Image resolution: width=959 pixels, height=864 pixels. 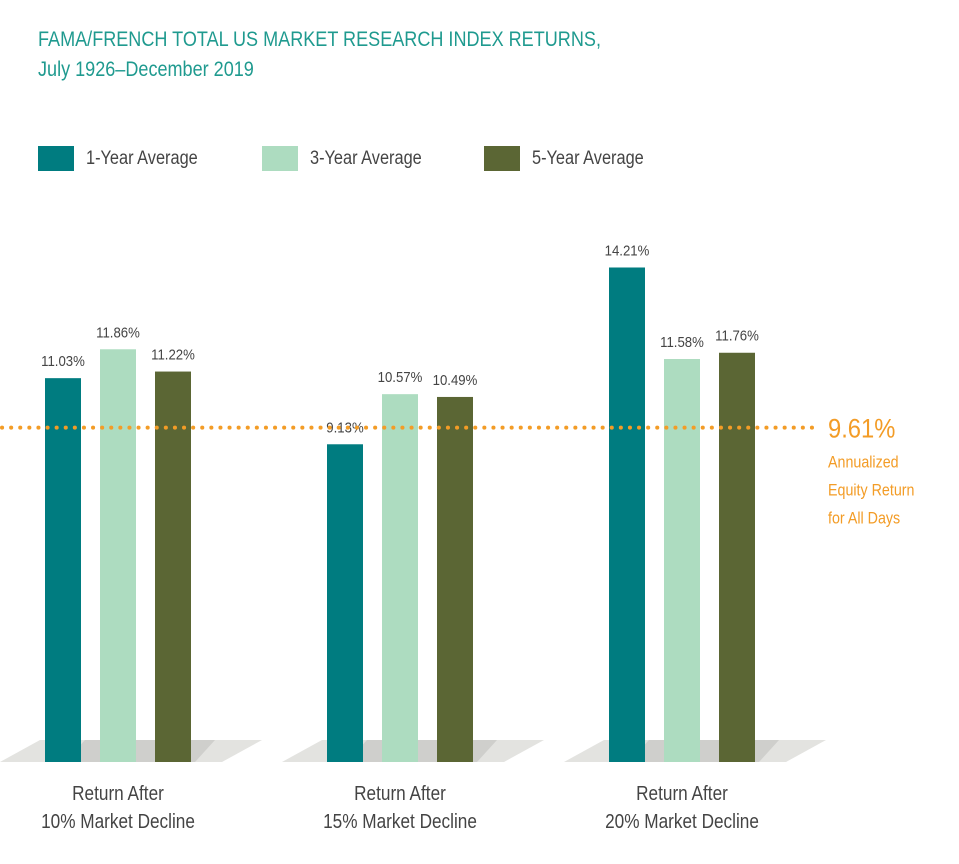 I want to click on legend-item-3-year: 3-Year Average, so click(x=351, y=158).